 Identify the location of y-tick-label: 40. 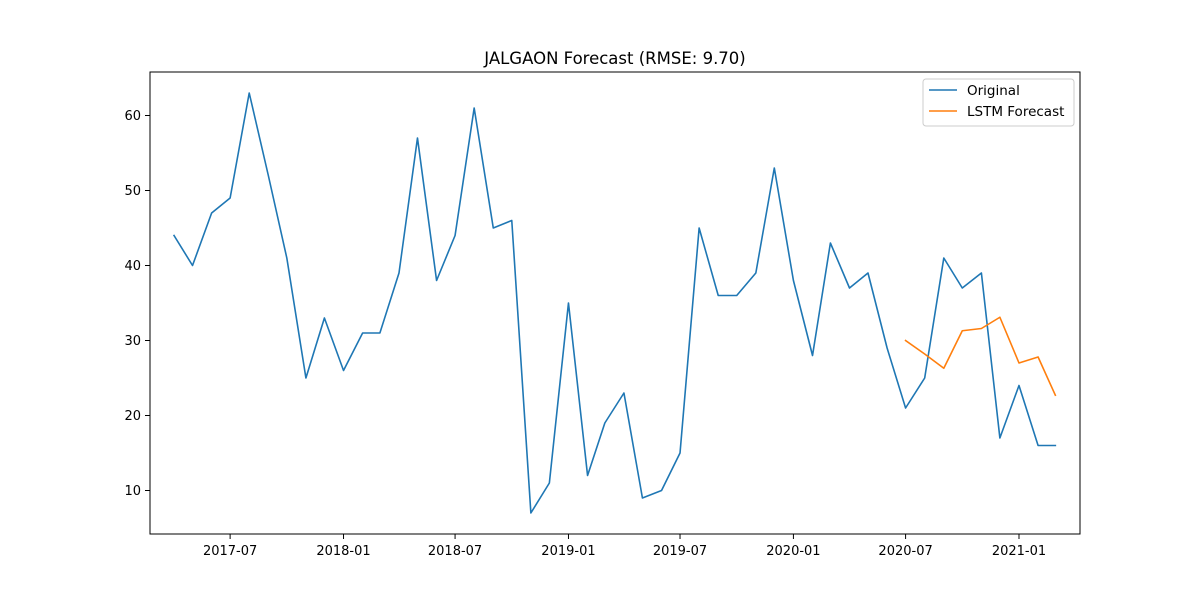
(132, 266).